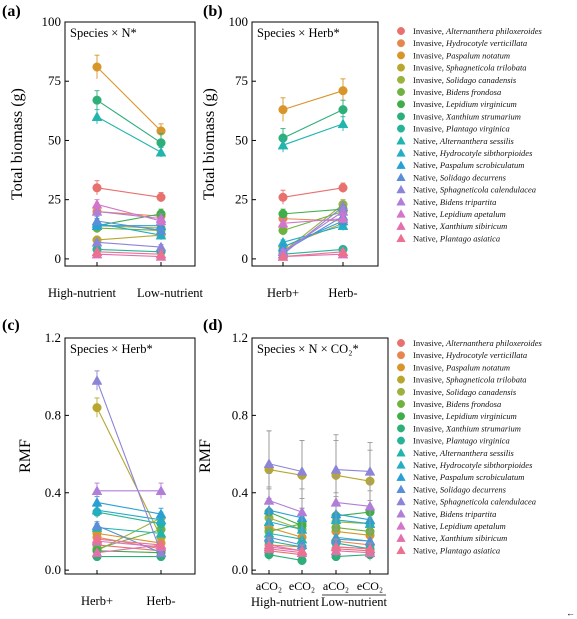 This screenshot has width=577, height=619. What do you see at coordinates (82, 293) in the screenshot?
I see `x-tick-label: High-nutrient` at bounding box center [82, 293].